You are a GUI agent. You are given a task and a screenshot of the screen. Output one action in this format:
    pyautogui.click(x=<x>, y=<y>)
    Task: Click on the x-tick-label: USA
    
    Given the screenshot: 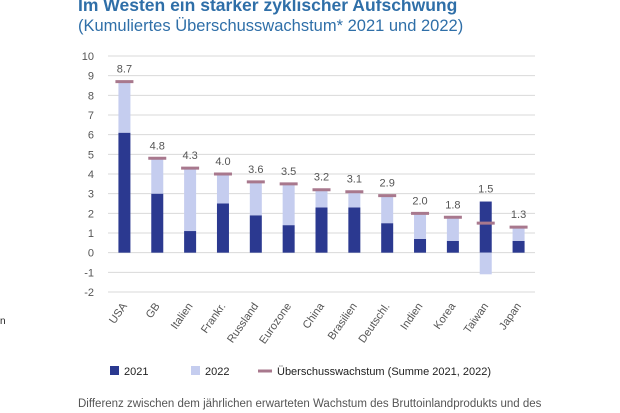 What is the action you would take?
    pyautogui.click(x=118, y=313)
    